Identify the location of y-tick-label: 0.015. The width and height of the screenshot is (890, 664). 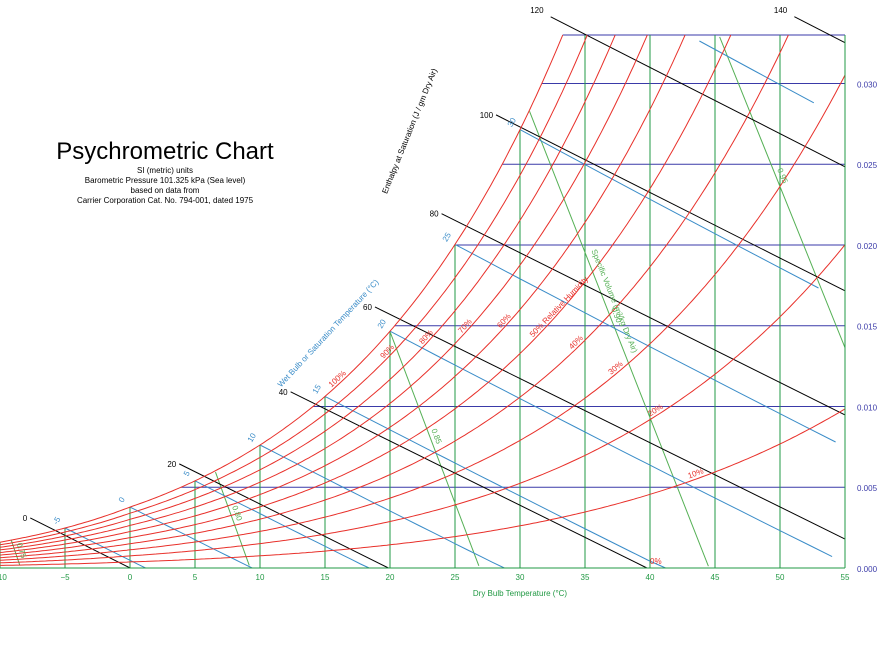
(867, 327).